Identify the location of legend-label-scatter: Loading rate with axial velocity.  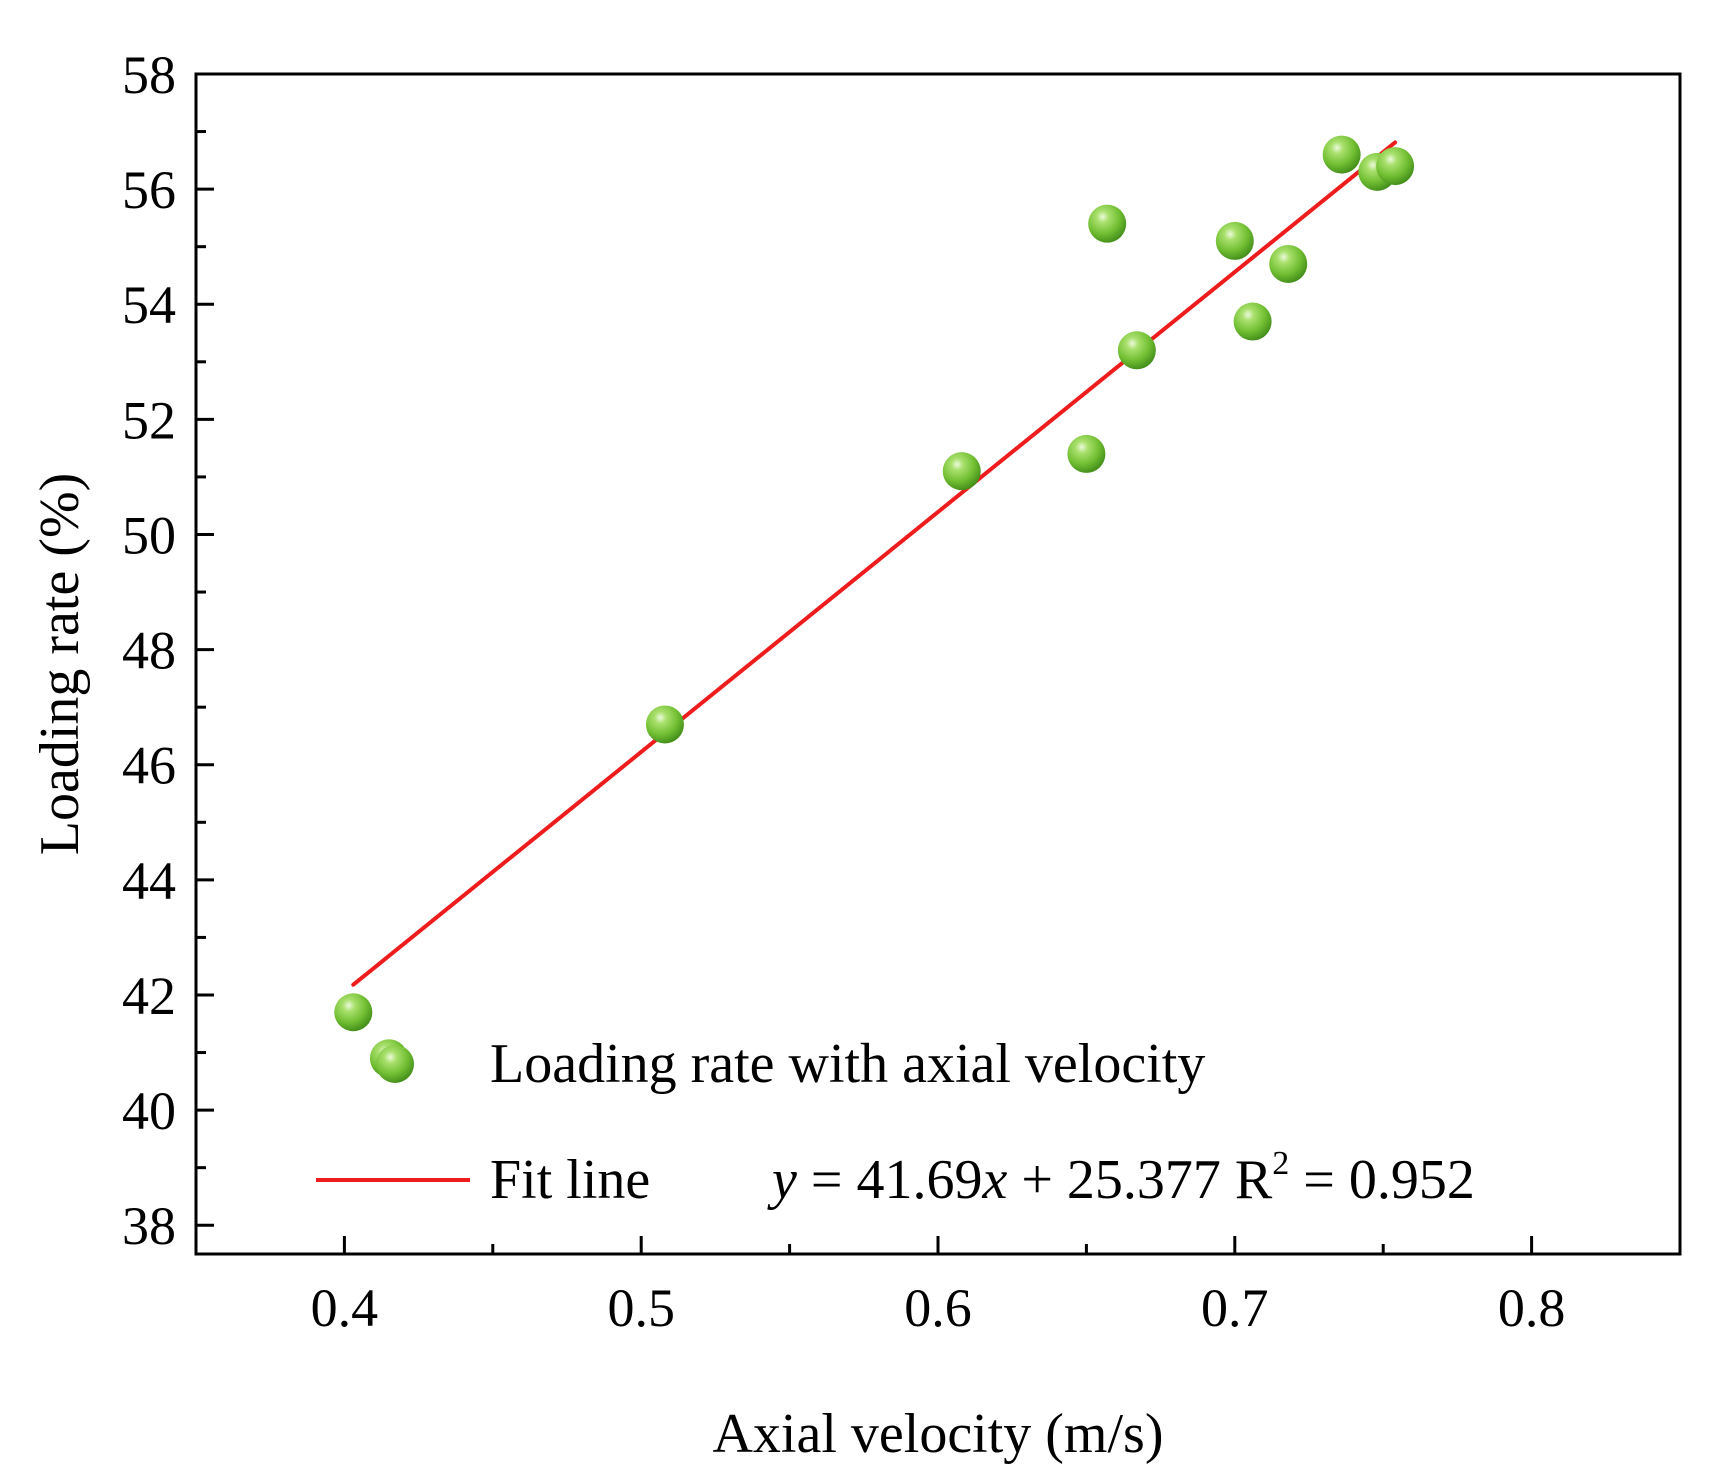
(847, 1064).